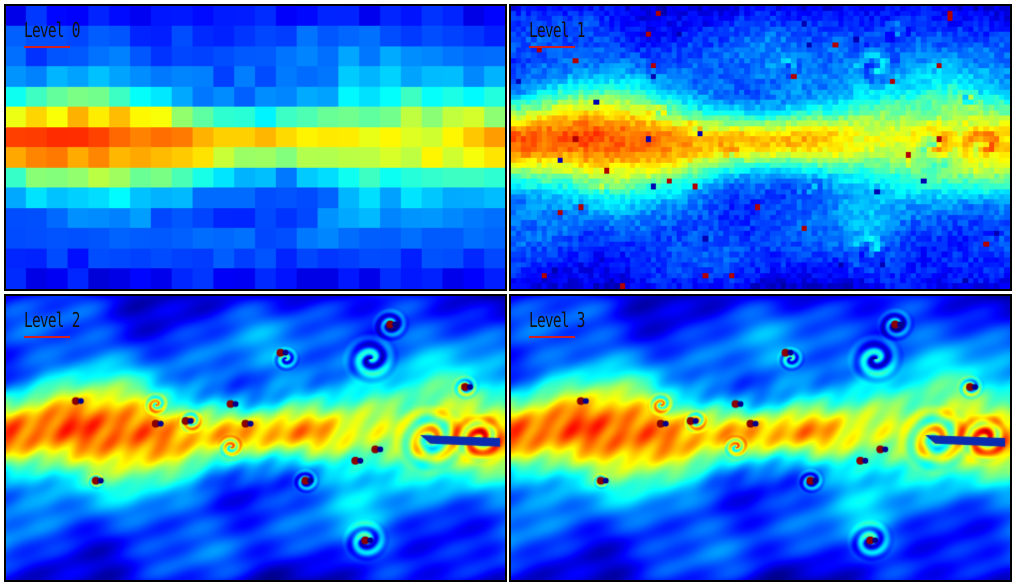 The image size is (1017, 587). Describe the element at coordinates (52, 320) in the screenshot. I see `level-2-label: Level 2` at that location.